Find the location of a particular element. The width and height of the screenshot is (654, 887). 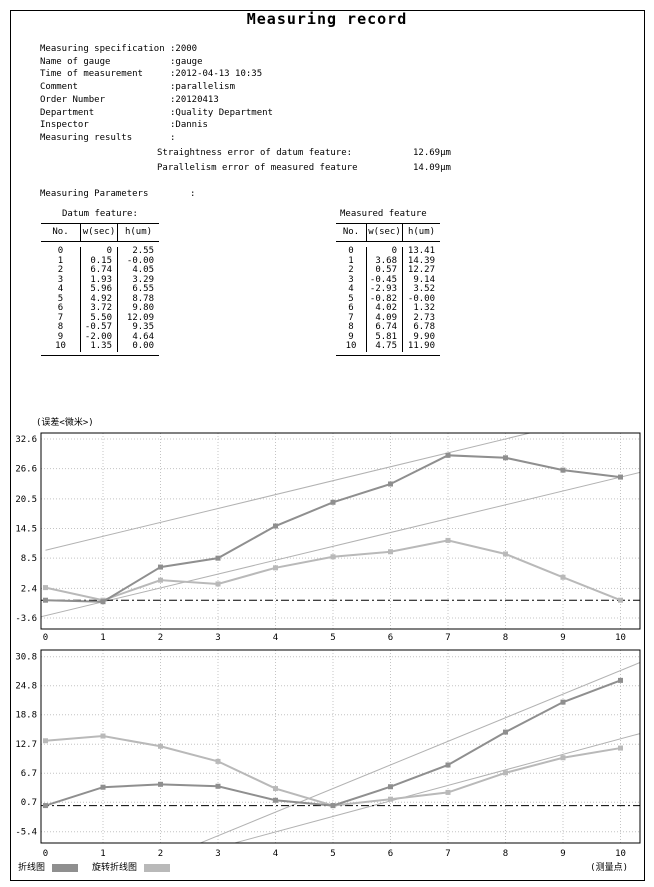

table-cell: 3.52 is located at coordinates (421, 289).